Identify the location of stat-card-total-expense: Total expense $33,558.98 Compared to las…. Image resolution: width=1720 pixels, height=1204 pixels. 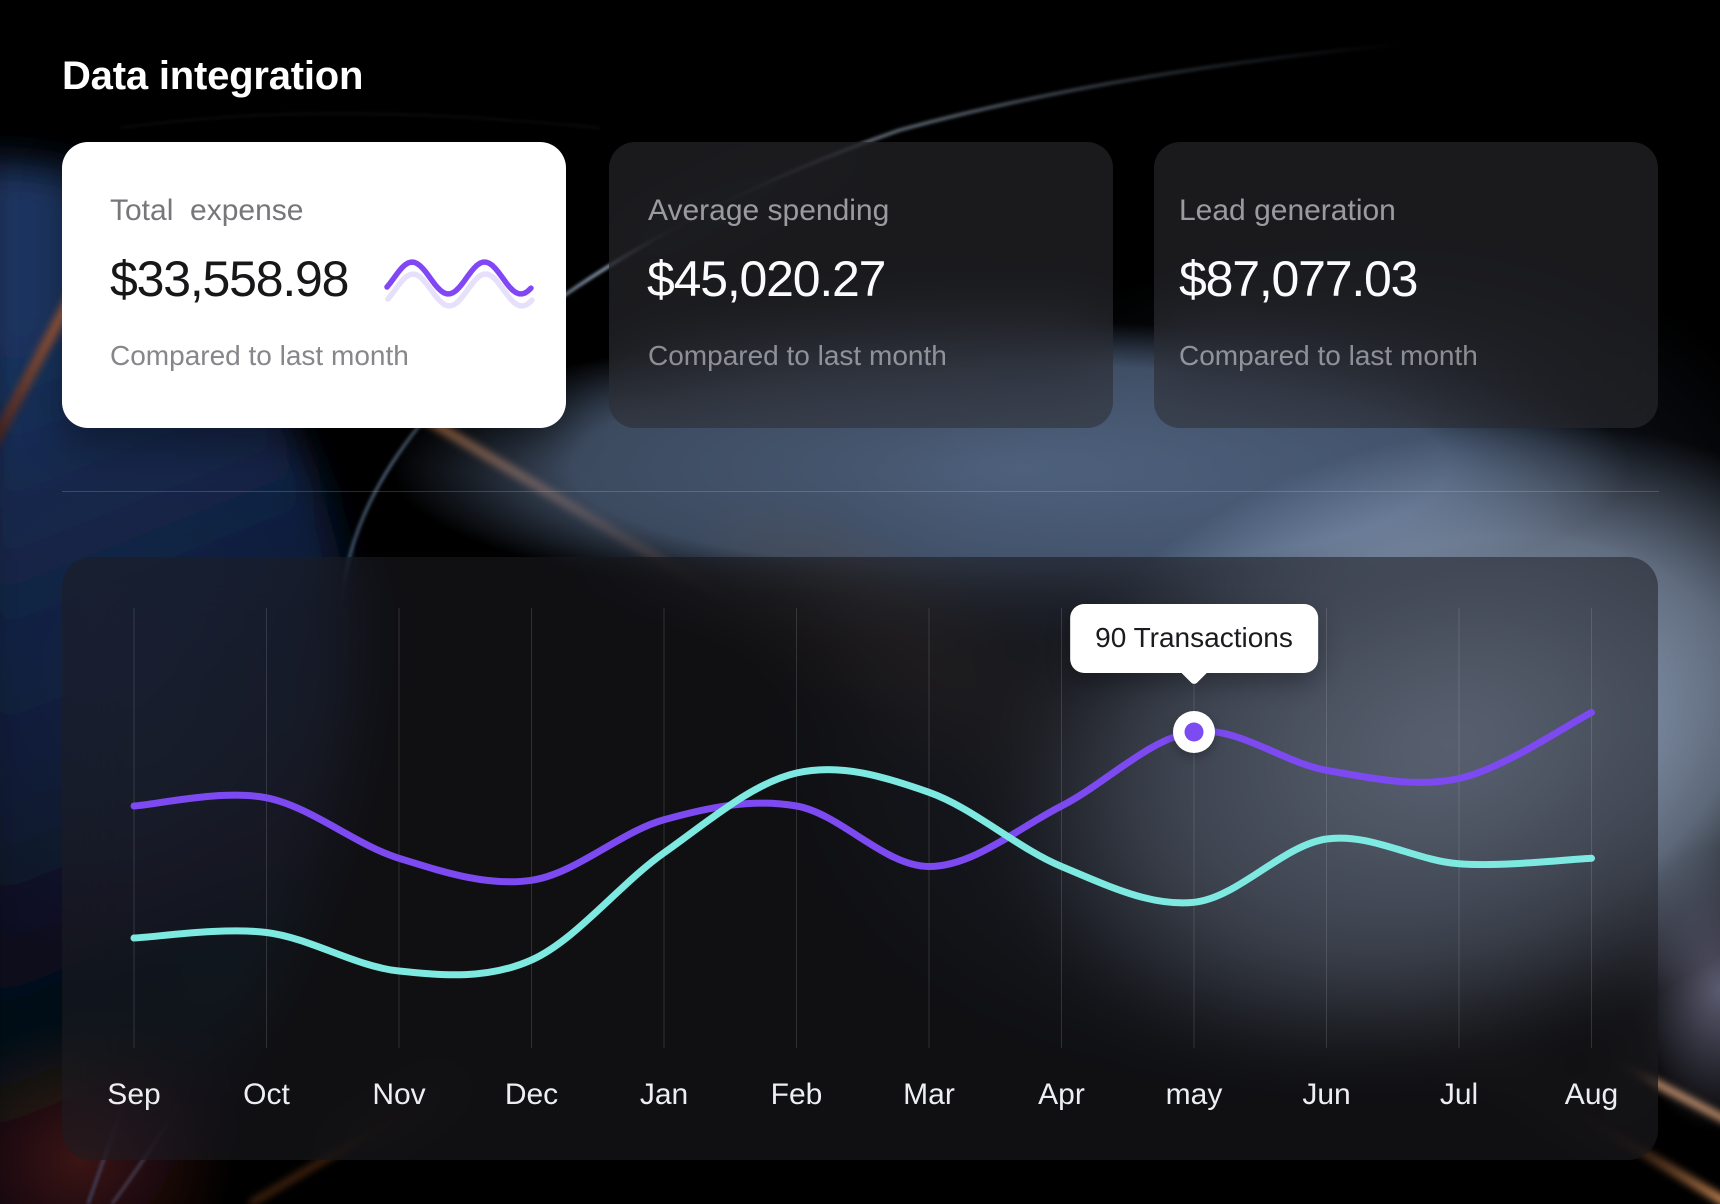
(314, 285).